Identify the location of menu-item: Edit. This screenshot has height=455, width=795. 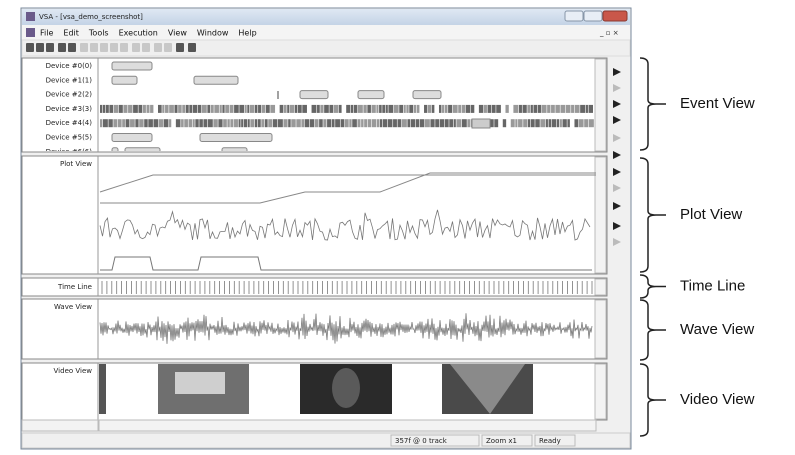
(71, 33).